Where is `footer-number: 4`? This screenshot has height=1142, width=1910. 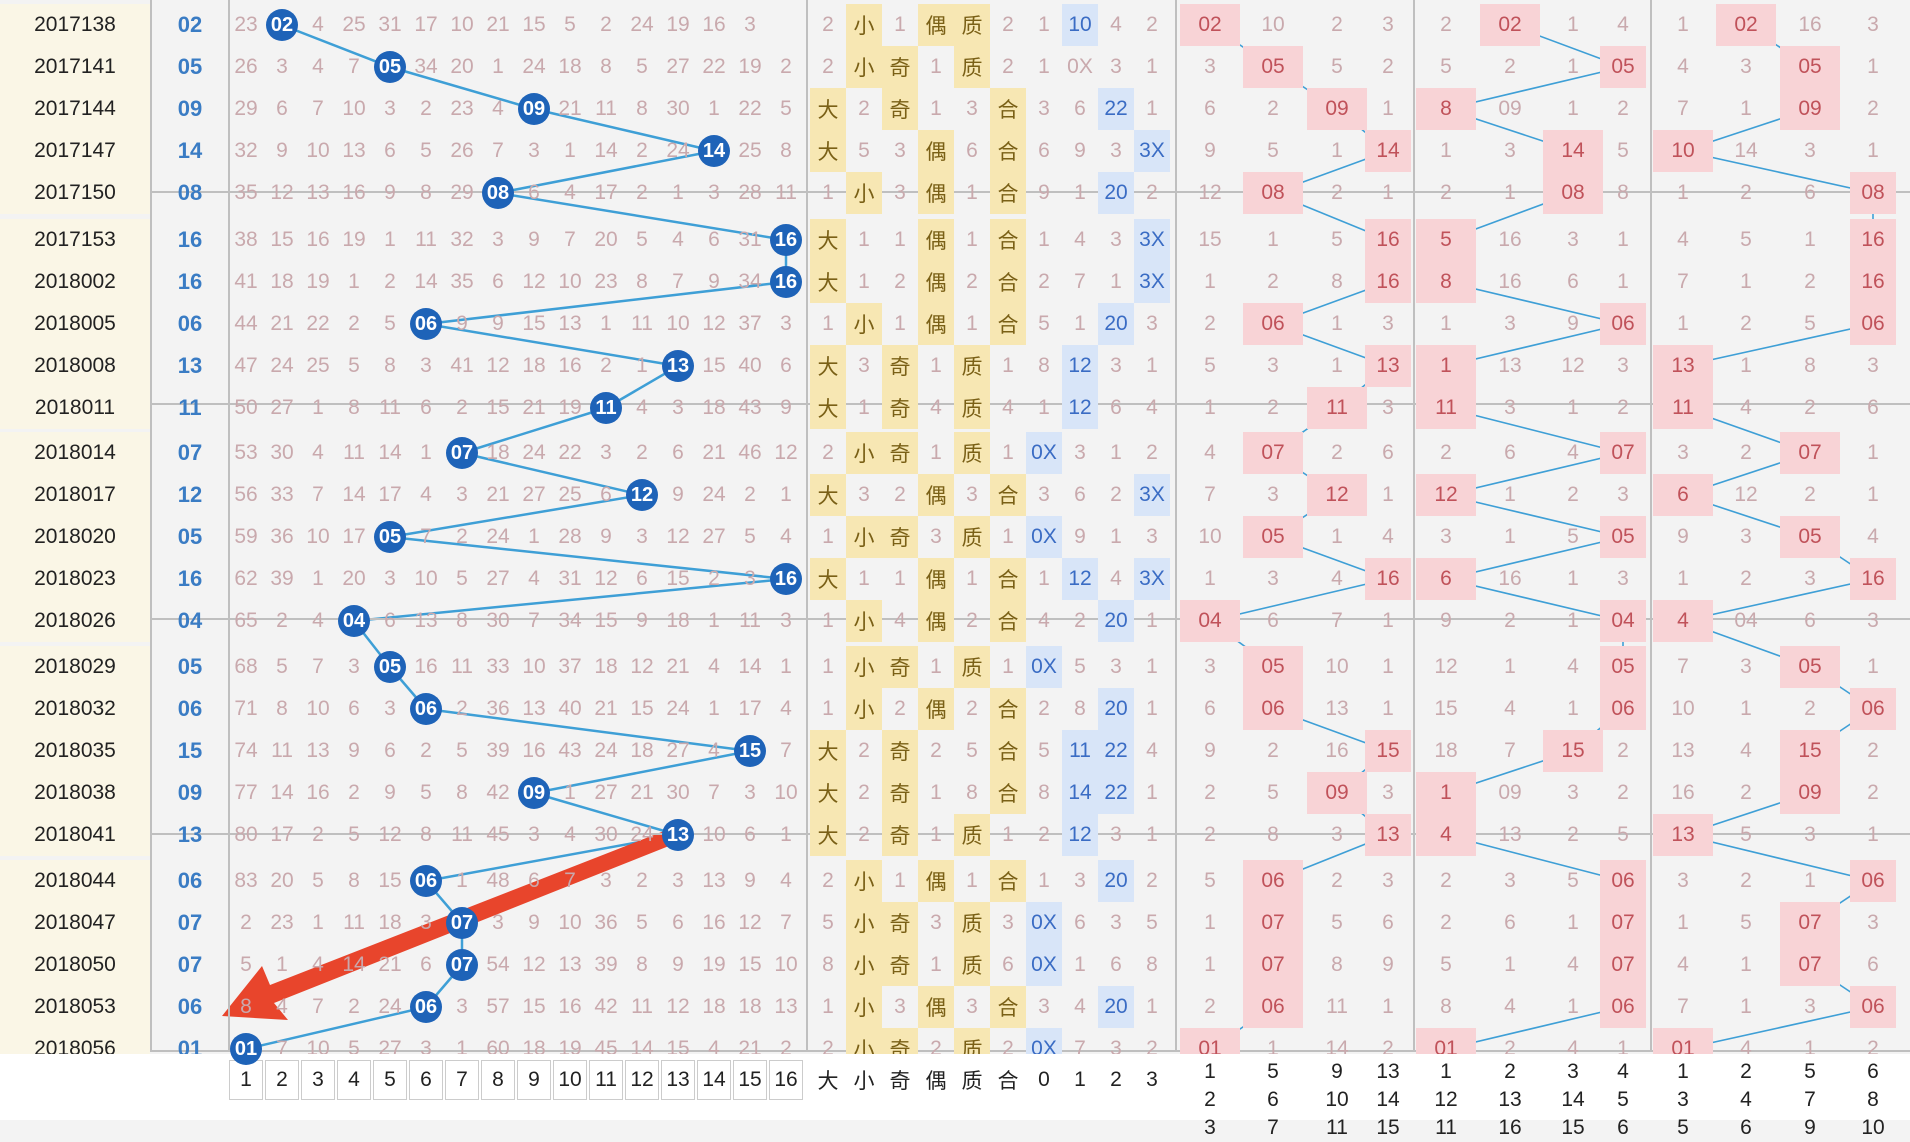 footer-number: 4 is located at coordinates (354, 1080).